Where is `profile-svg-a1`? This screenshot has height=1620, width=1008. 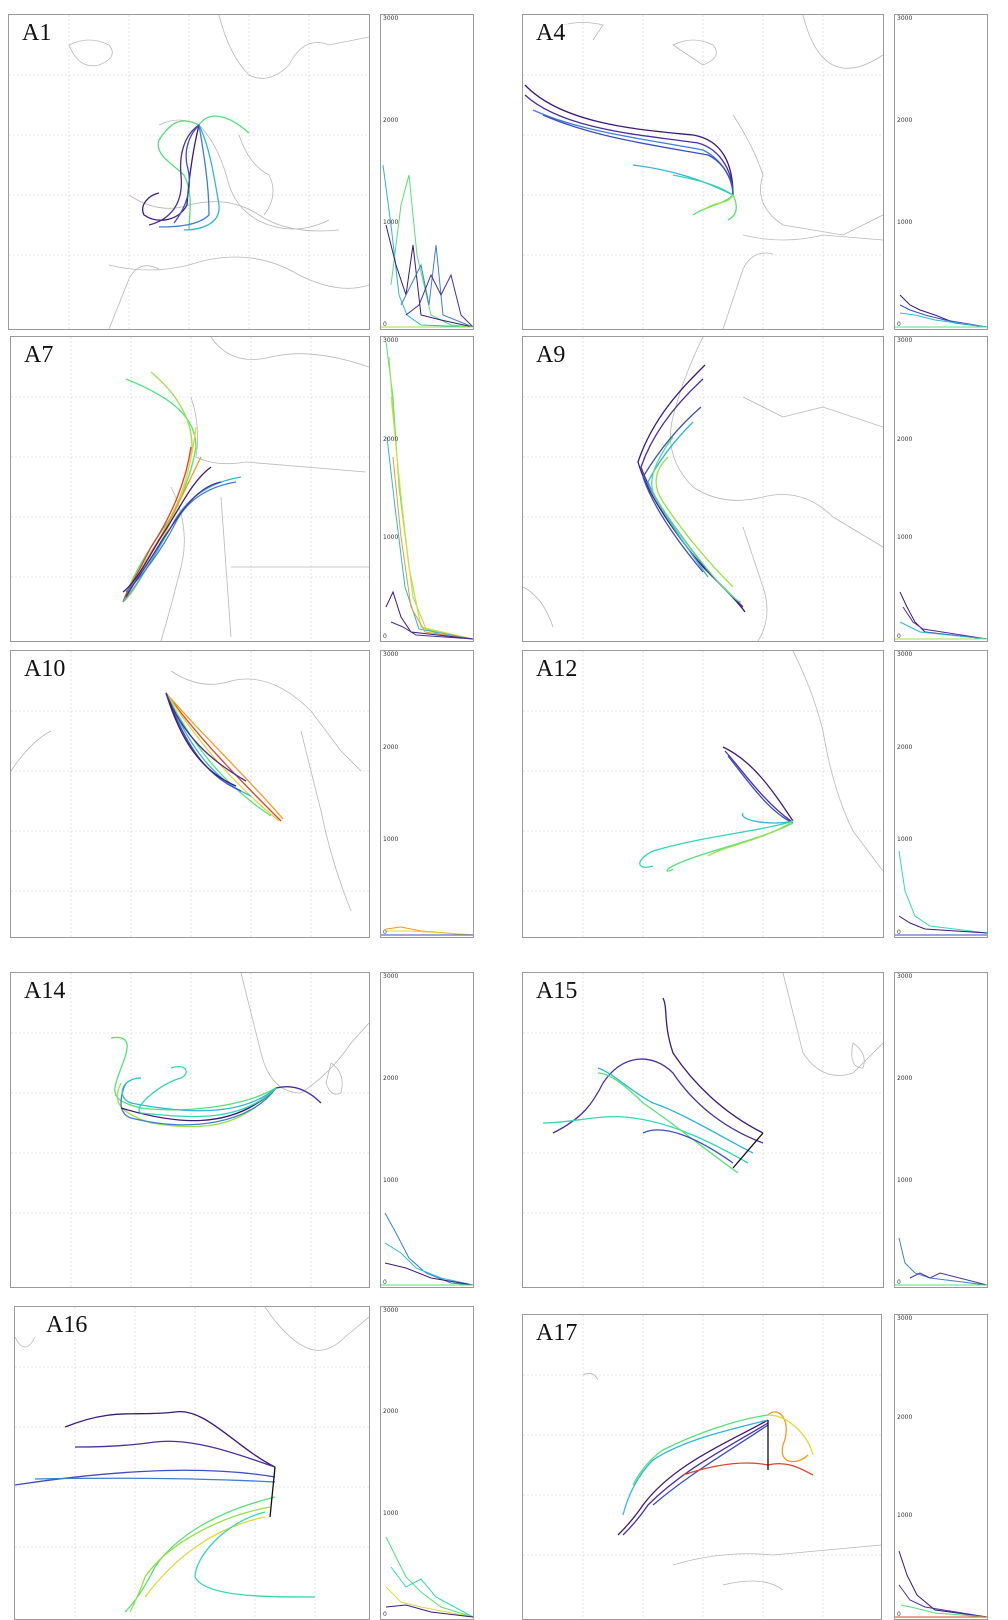 profile-svg-a1 is located at coordinates (427, 246).